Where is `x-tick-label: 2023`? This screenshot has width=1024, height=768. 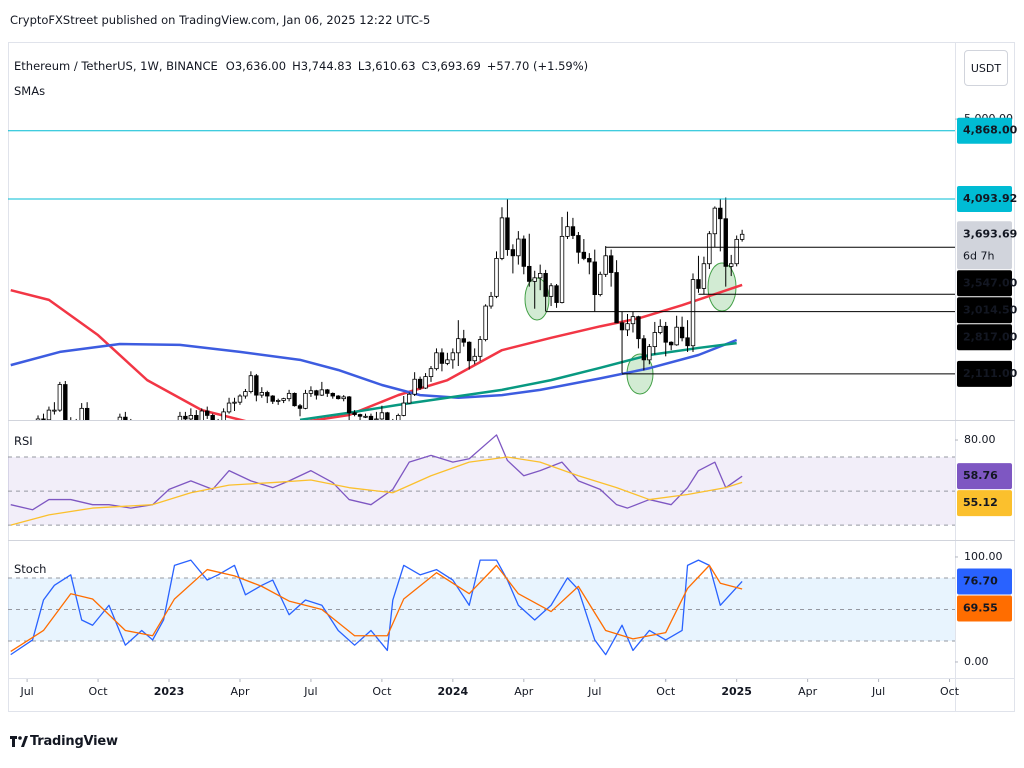 x-tick-label: 2023 is located at coordinates (169, 691).